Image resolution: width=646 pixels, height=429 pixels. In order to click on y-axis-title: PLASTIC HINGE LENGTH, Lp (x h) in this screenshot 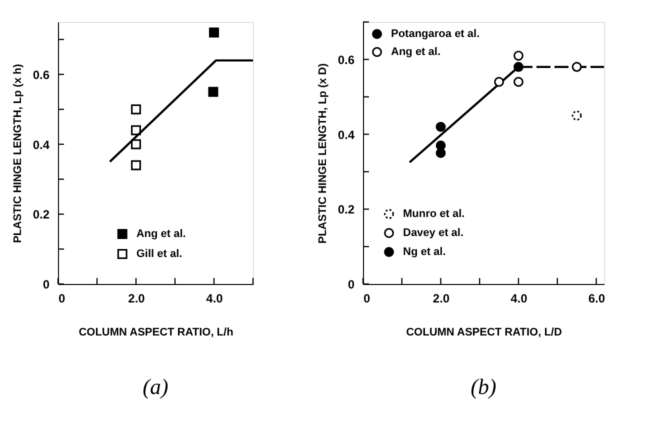, I will do `click(18, 154)`.